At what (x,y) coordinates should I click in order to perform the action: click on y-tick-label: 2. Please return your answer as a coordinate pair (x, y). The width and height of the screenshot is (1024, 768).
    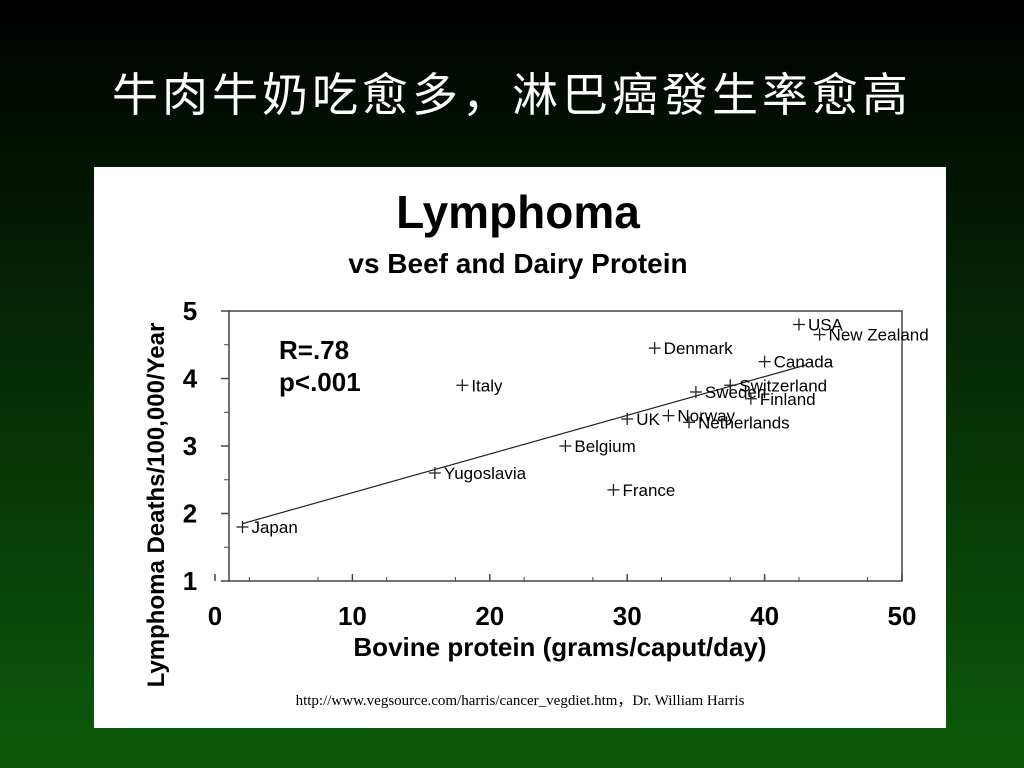
    Looking at the image, I should click on (190, 514).